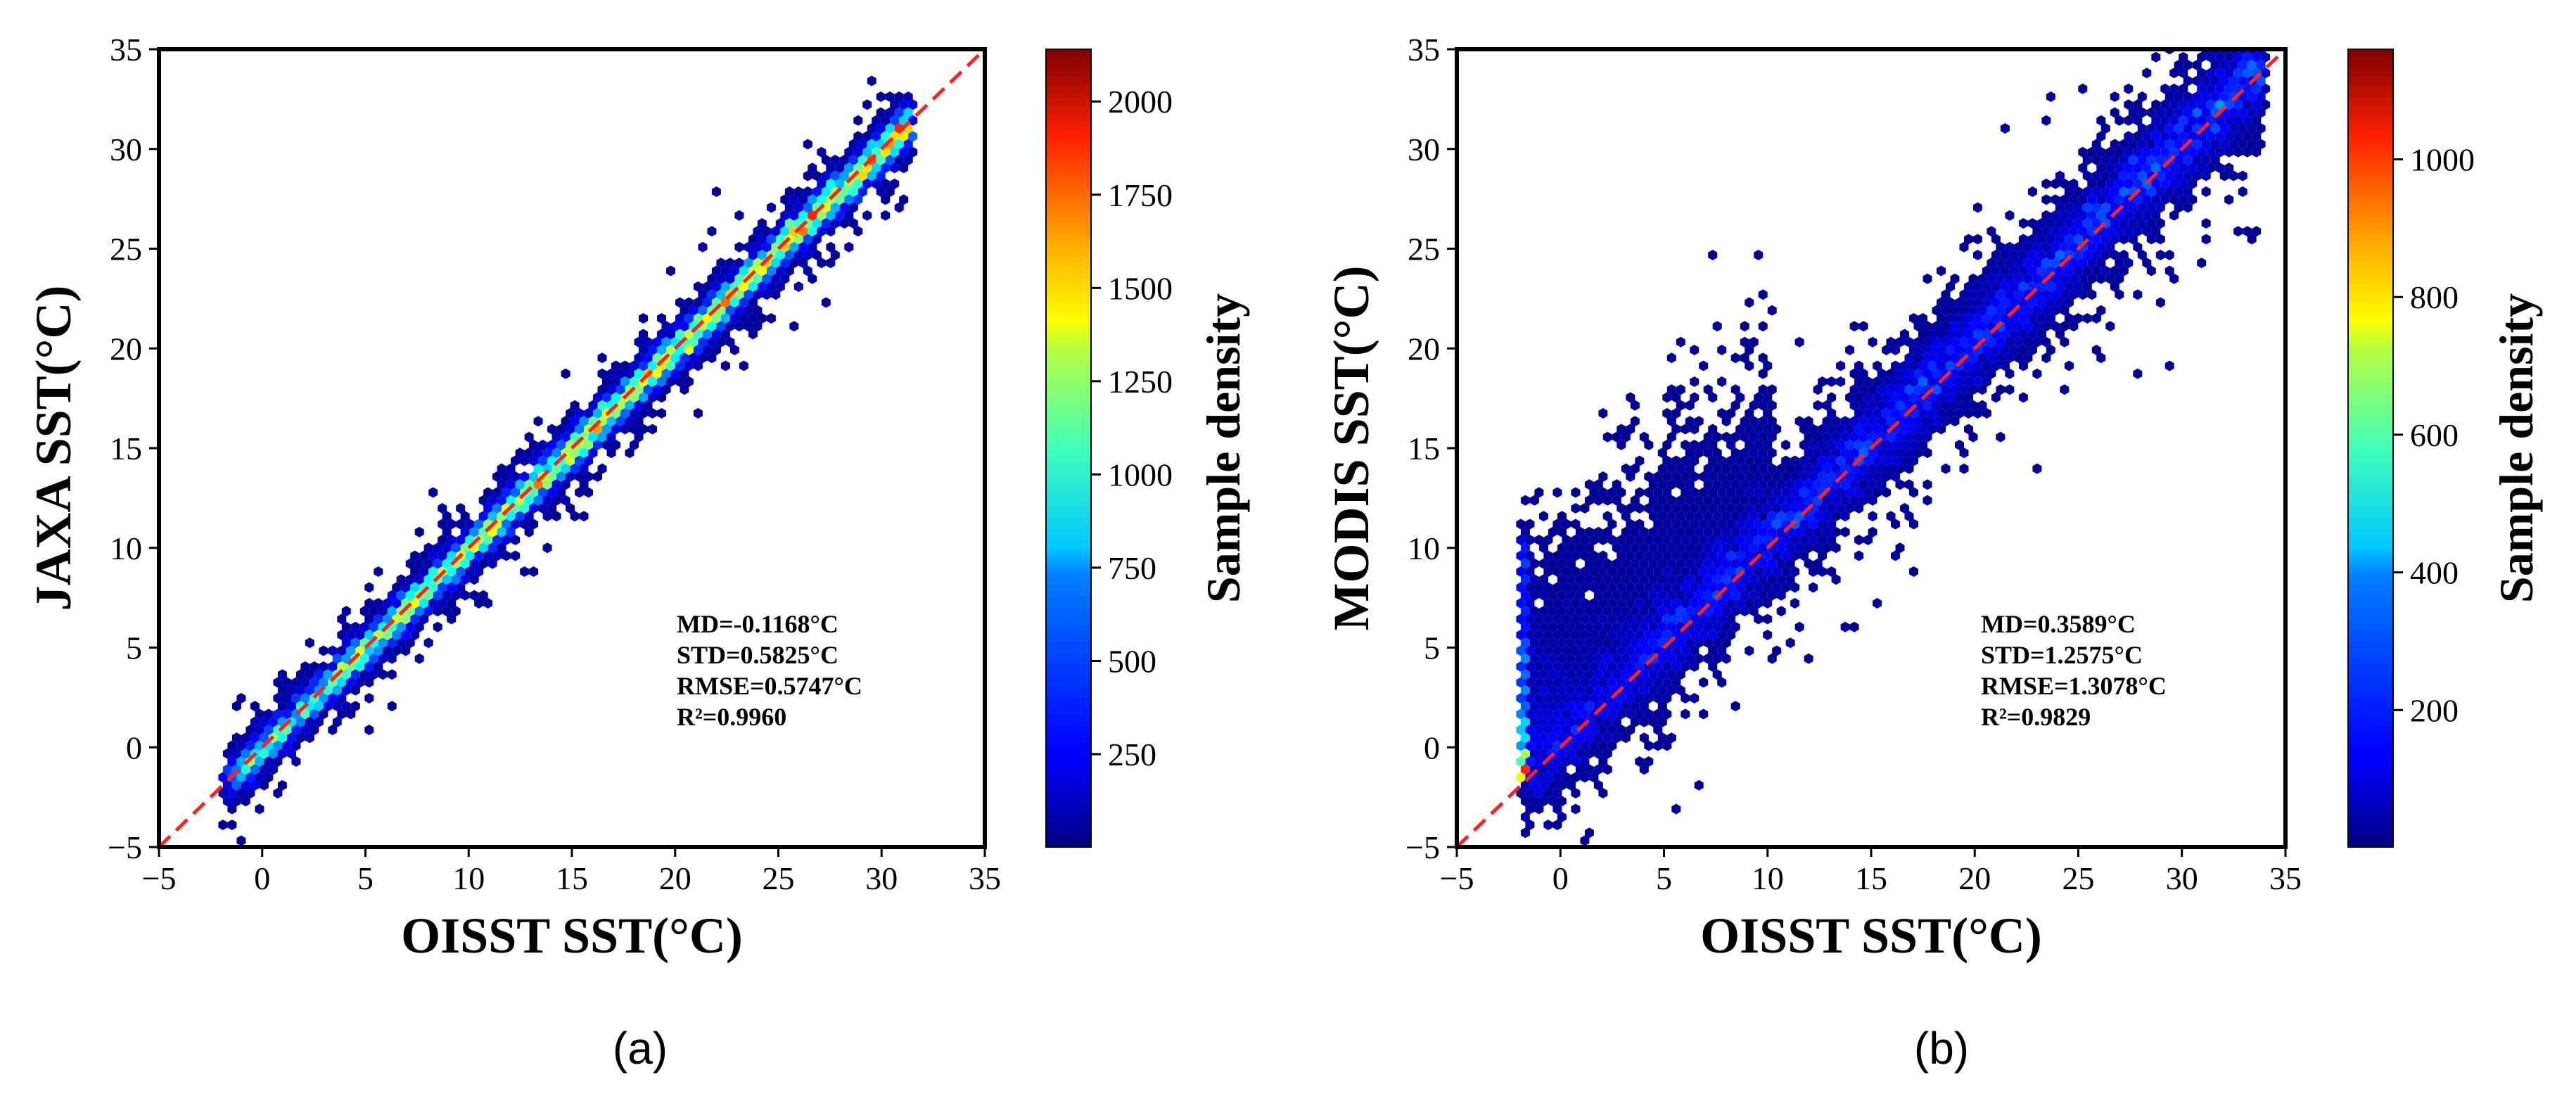 Image resolution: width=2576 pixels, height=1101 pixels. What do you see at coordinates (640, 1048) in the screenshot?
I see `panel-label-a: (a)` at bounding box center [640, 1048].